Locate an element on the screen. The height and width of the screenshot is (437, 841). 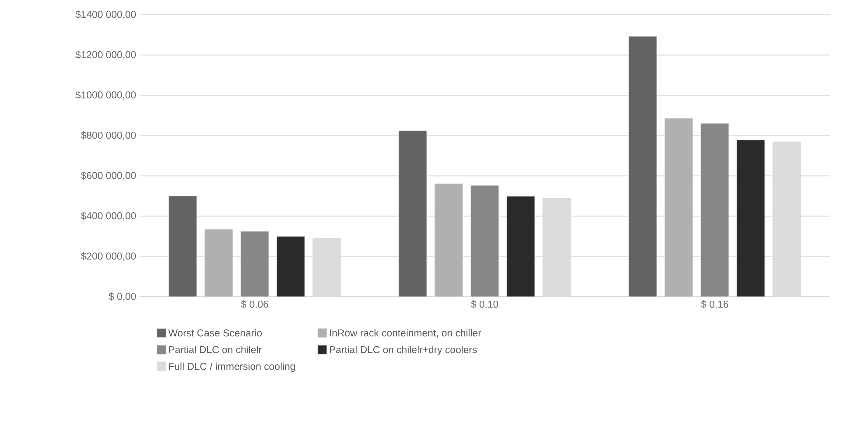
legend-label: Partial DLC on chilelr is located at coordinates (215, 350).